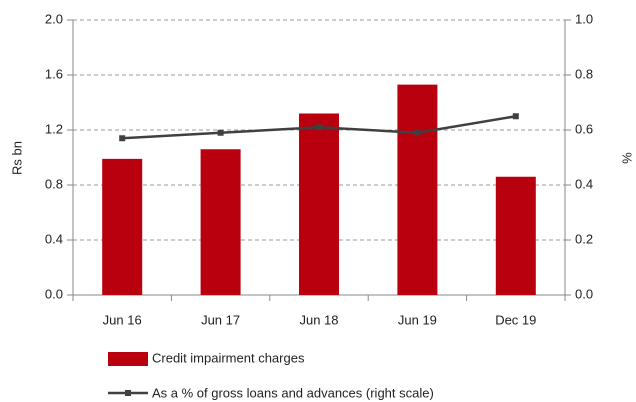 This screenshot has height=402, width=636. What do you see at coordinates (584, 128) in the screenshot?
I see `y2-tick-label: 0.6` at bounding box center [584, 128].